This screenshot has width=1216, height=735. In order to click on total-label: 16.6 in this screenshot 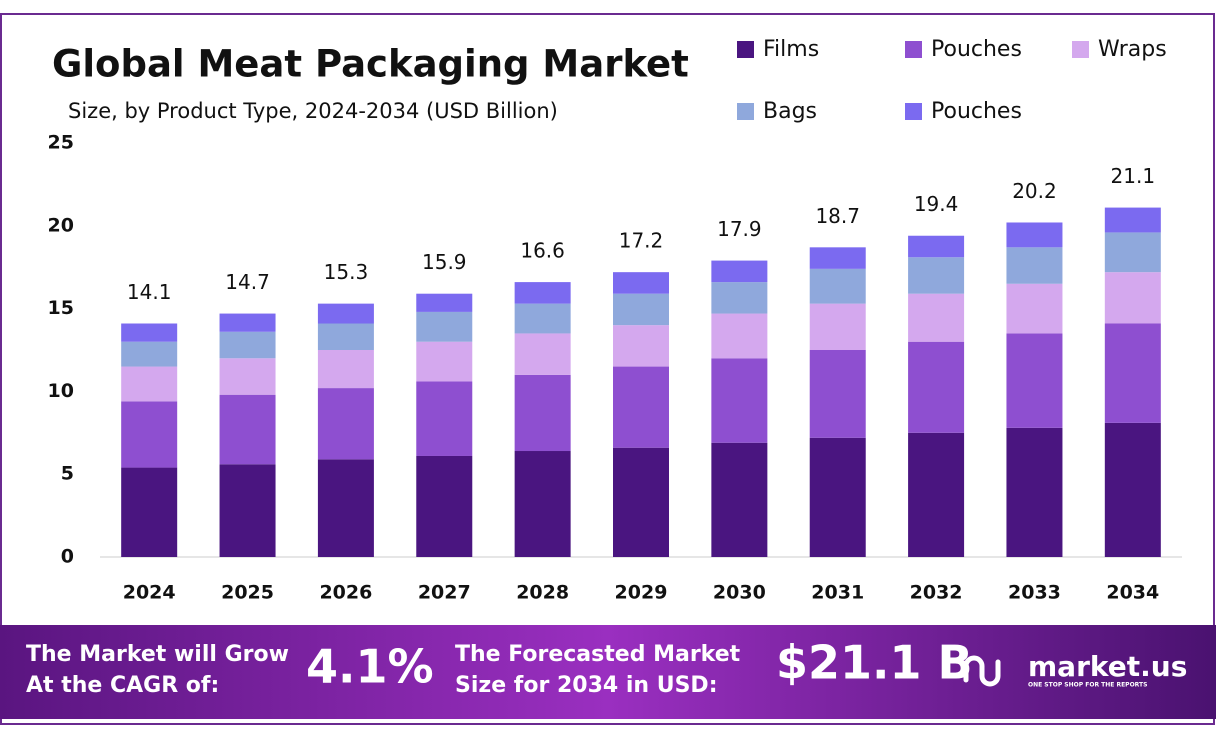, I will do `click(542, 251)`.